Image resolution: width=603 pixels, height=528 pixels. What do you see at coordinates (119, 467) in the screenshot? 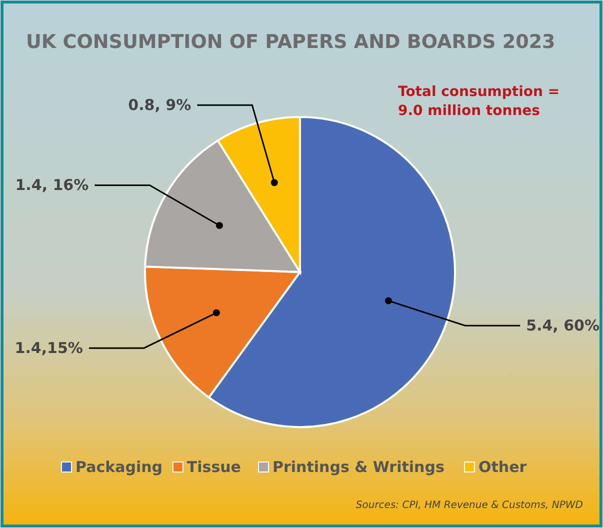
I see `legend-label: Packaging` at bounding box center [119, 467].